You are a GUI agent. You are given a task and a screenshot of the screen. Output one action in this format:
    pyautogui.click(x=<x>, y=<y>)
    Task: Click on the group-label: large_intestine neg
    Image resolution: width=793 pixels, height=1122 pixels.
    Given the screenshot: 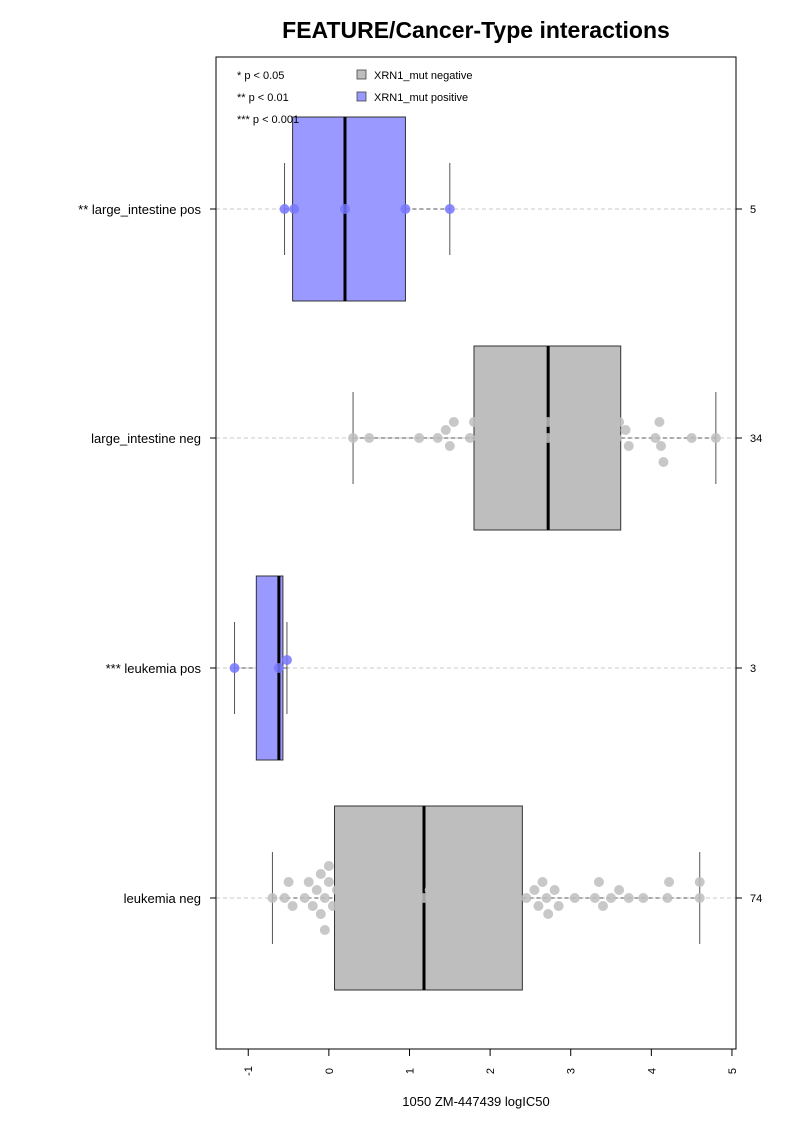 What is the action you would take?
    pyautogui.click(x=146, y=438)
    